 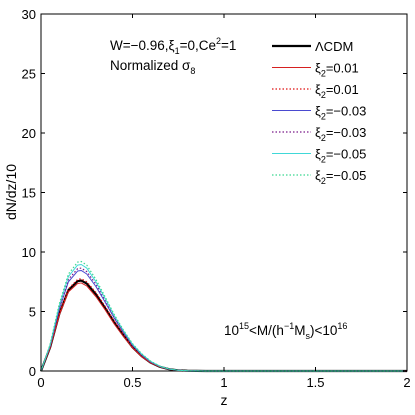 I want to click on y-axis-label: dN/dz/10, so click(x=11, y=192).